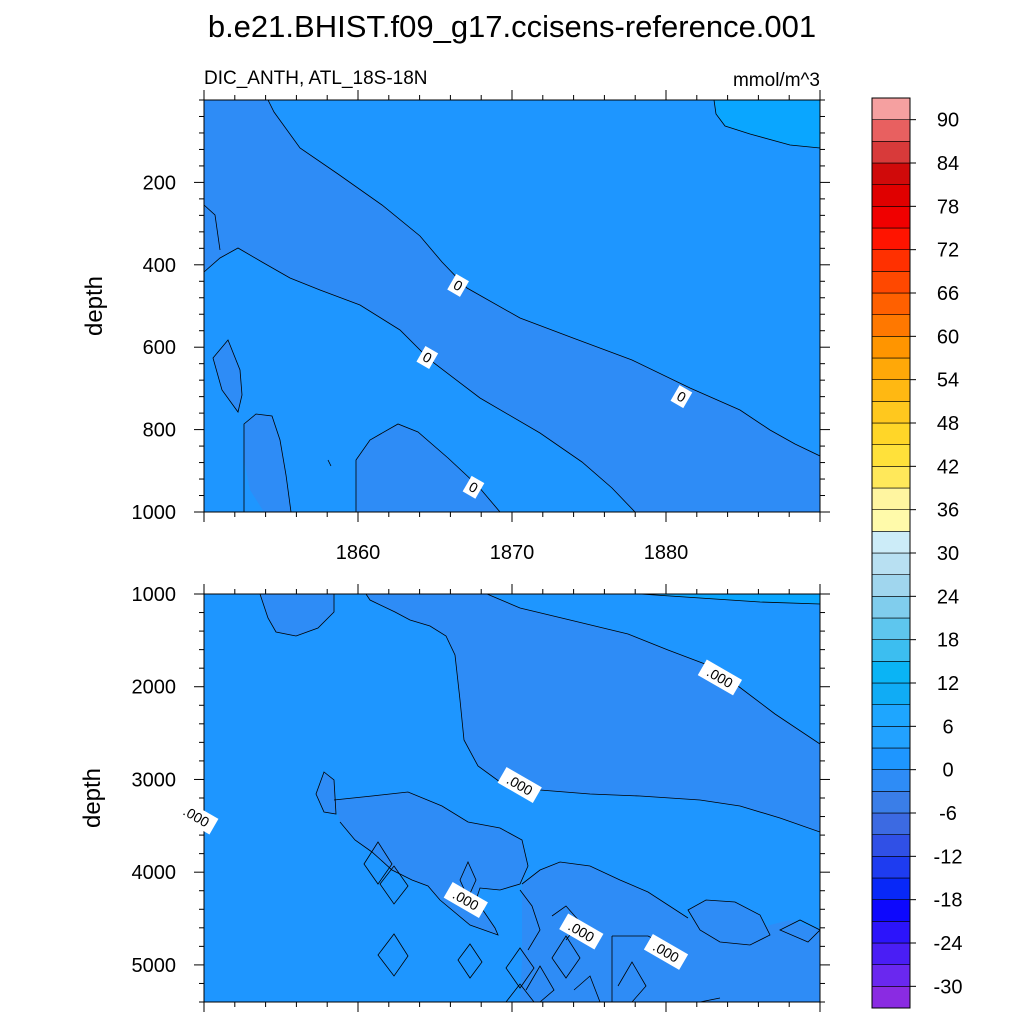  Describe the element at coordinates (94, 306) in the screenshot. I see `upper-ylabel: depth` at that location.